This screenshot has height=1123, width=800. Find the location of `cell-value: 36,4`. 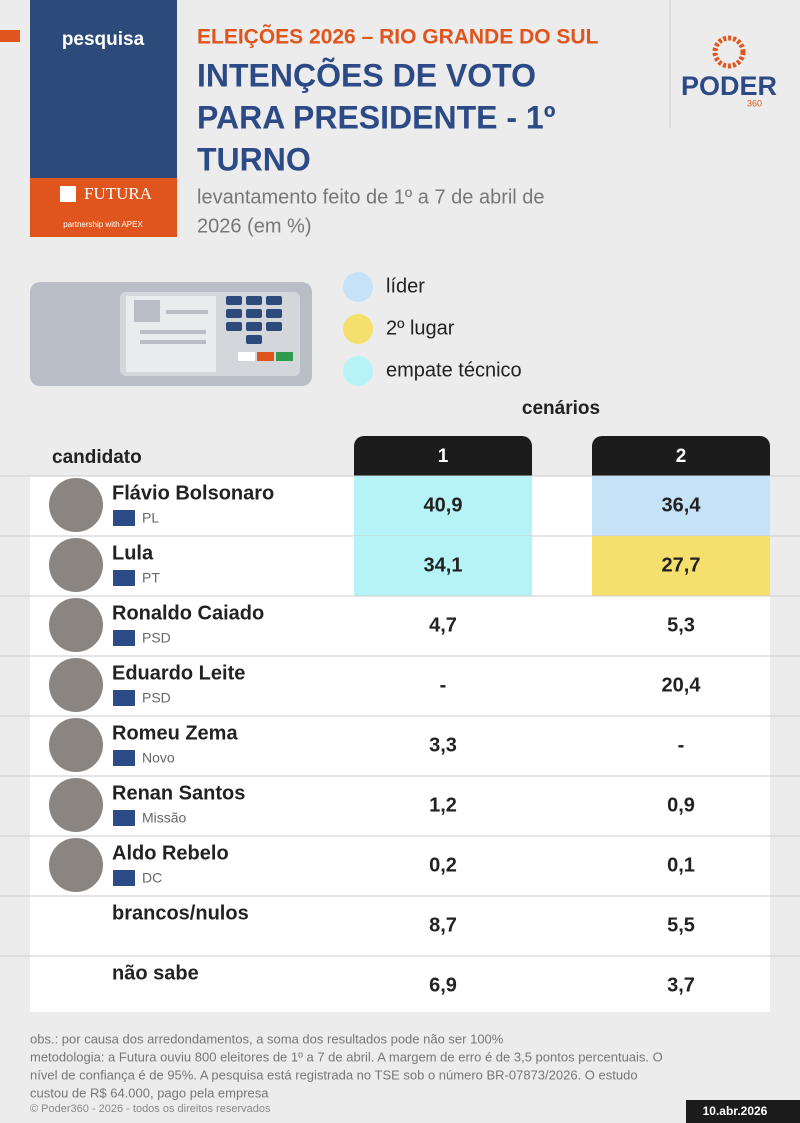

cell-value: 36,4 is located at coordinates (682, 505).